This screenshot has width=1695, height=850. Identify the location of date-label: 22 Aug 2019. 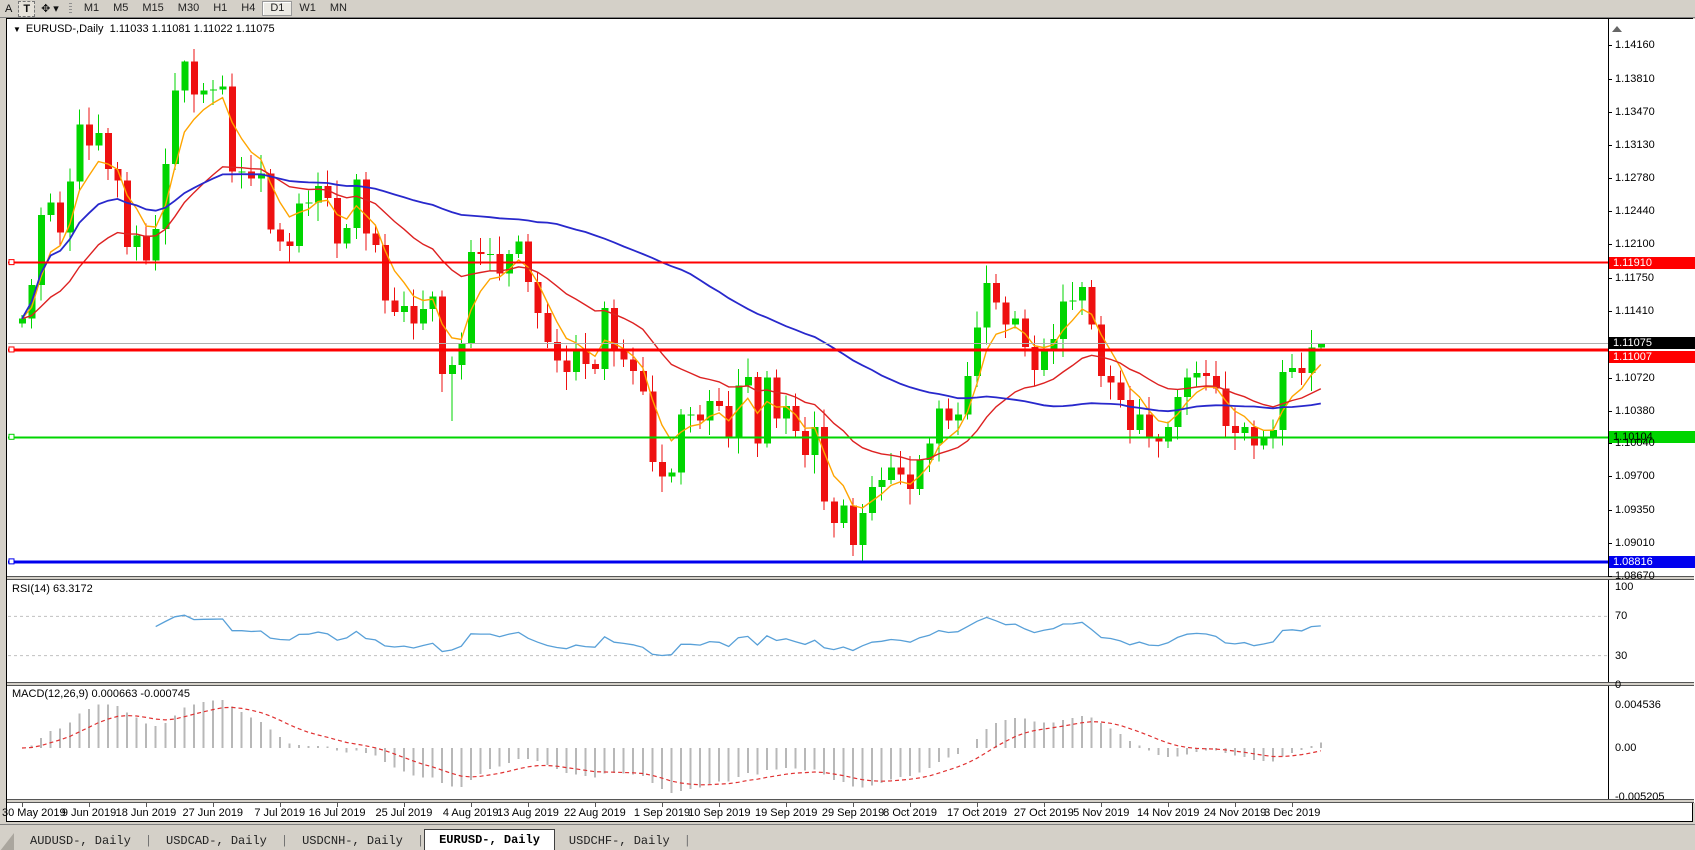
(595, 813).